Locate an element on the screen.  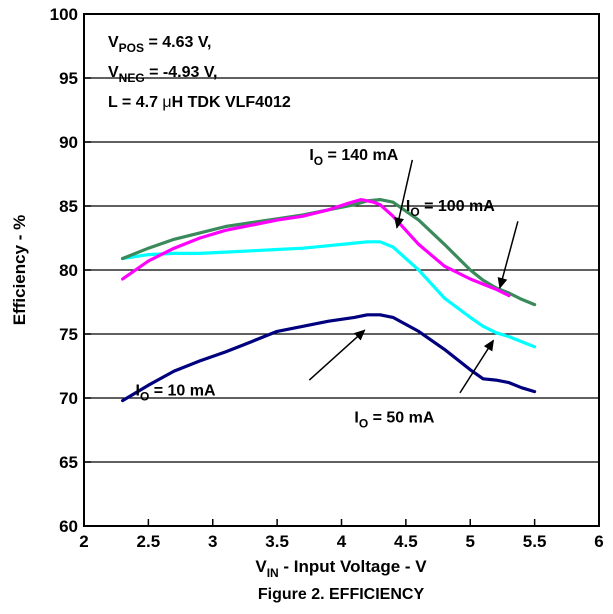
x-tick-label: 6 is located at coordinates (598, 541).